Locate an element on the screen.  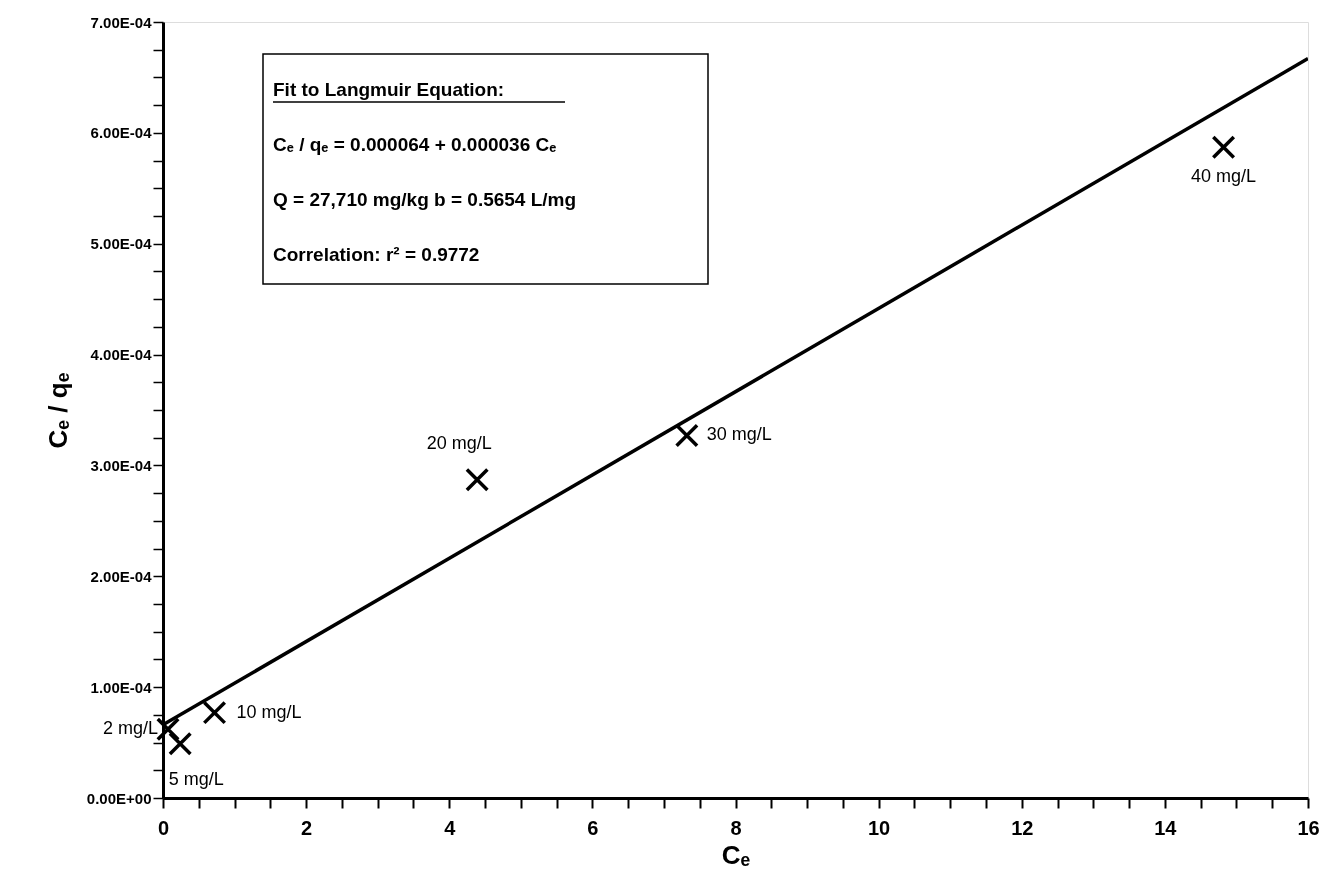
annotation: 5 mg/L is located at coordinates (196, 778).